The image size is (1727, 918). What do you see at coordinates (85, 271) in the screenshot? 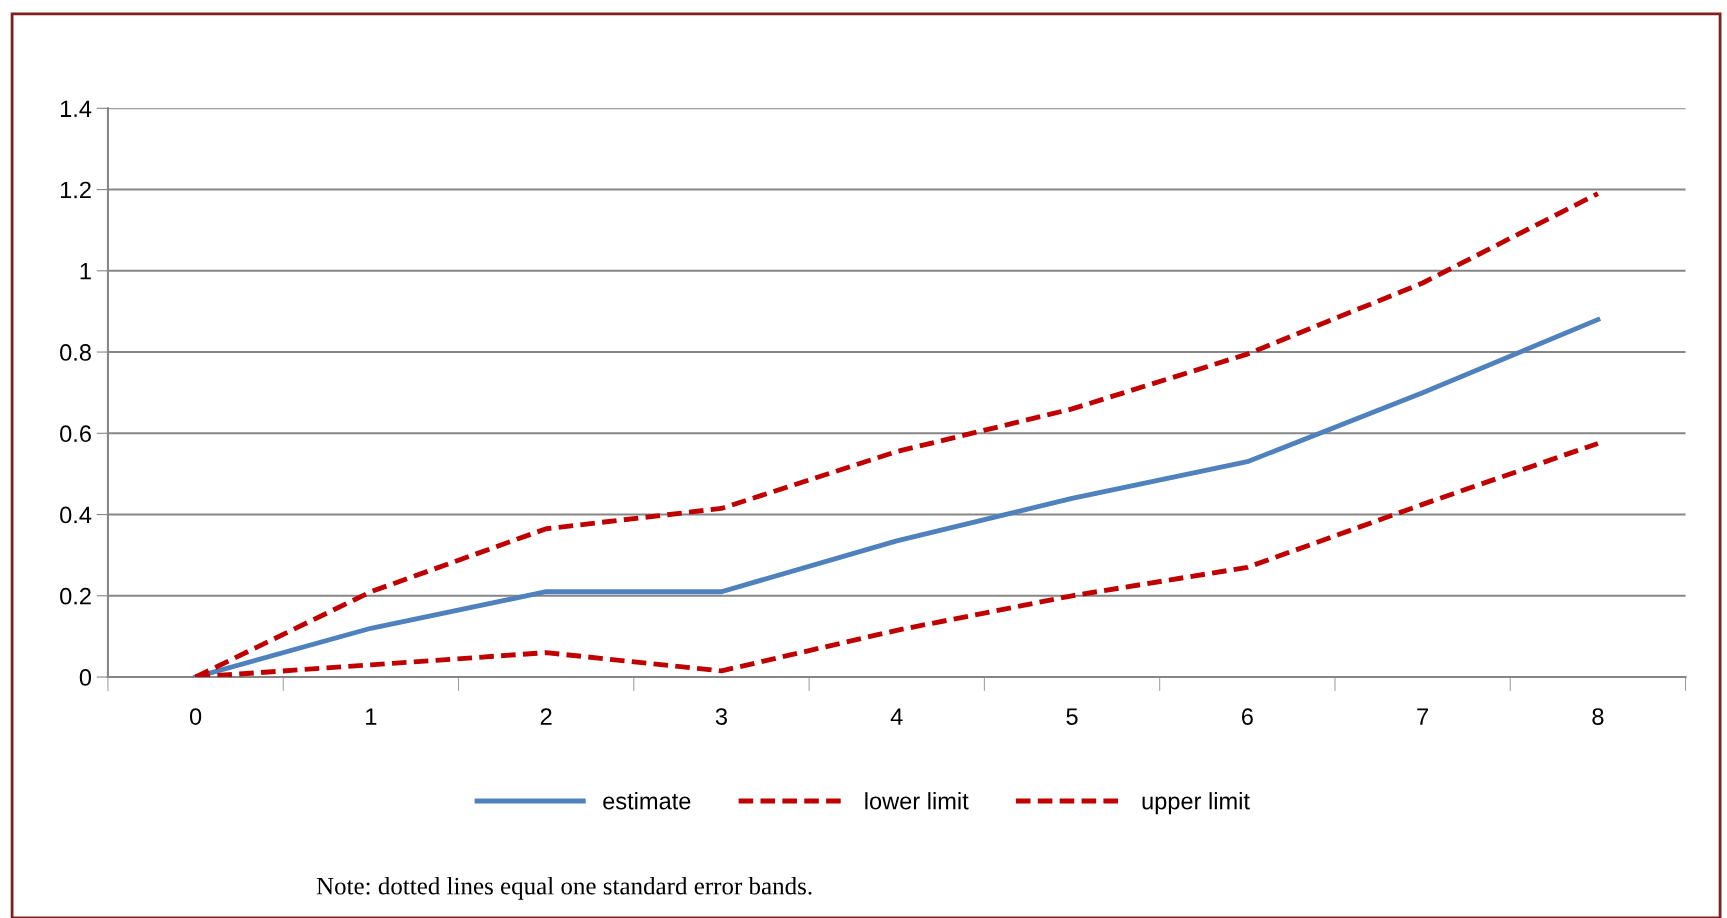
I see `y-tick-label: 1` at bounding box center [85, 271].